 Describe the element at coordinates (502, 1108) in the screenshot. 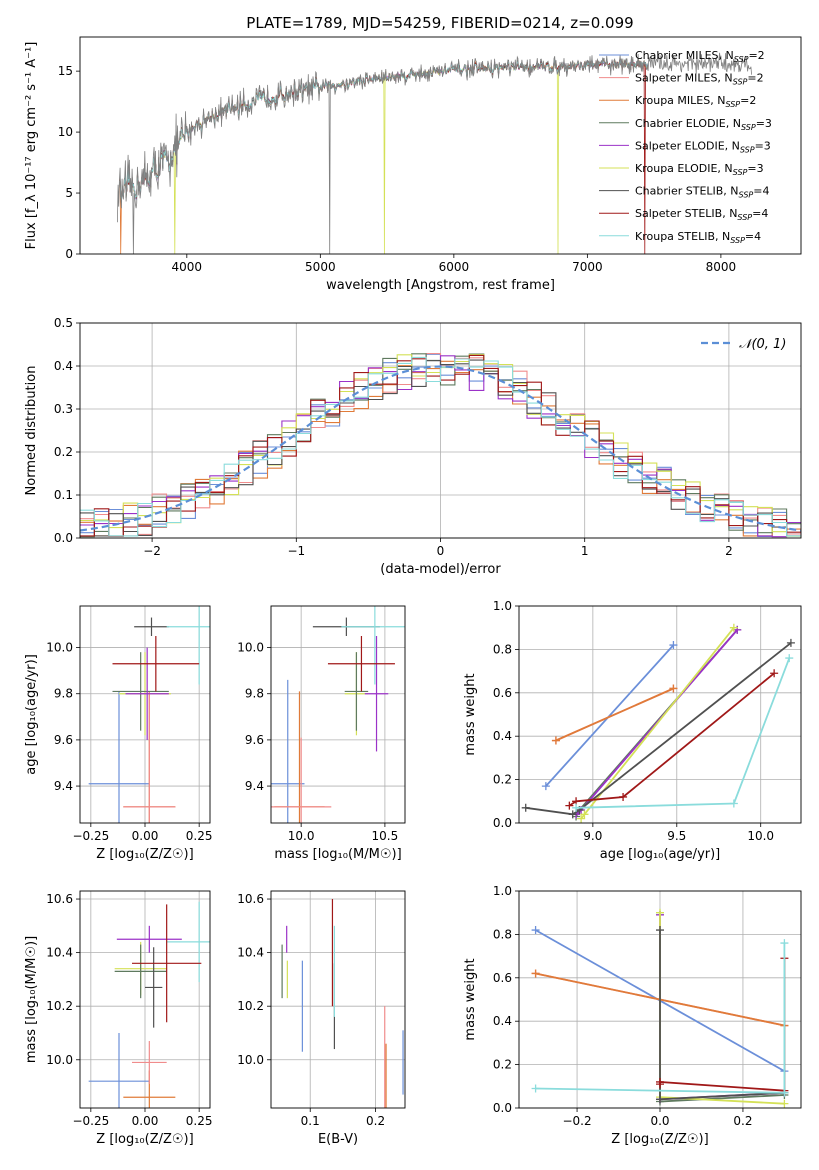

I see `massweight-vs-Z-ytick-label: 0.0` at that location.